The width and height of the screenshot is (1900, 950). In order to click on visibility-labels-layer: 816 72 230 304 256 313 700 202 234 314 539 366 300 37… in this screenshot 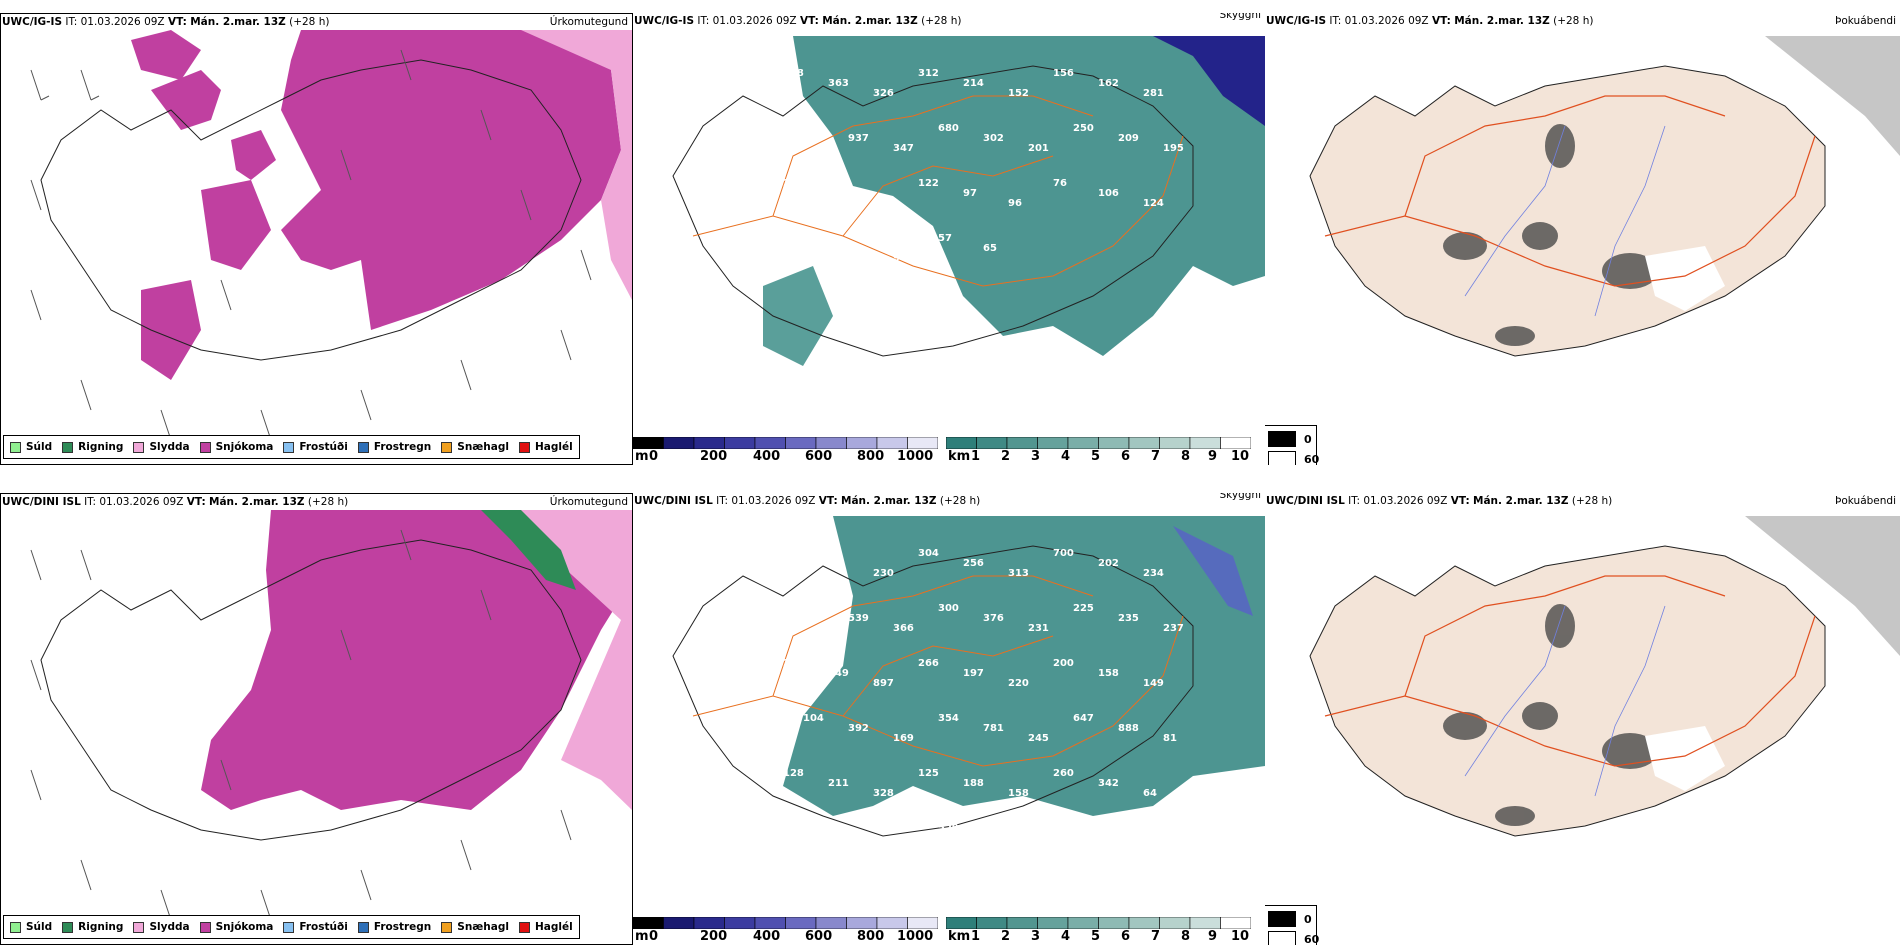, I will do `click(983, 701)`.